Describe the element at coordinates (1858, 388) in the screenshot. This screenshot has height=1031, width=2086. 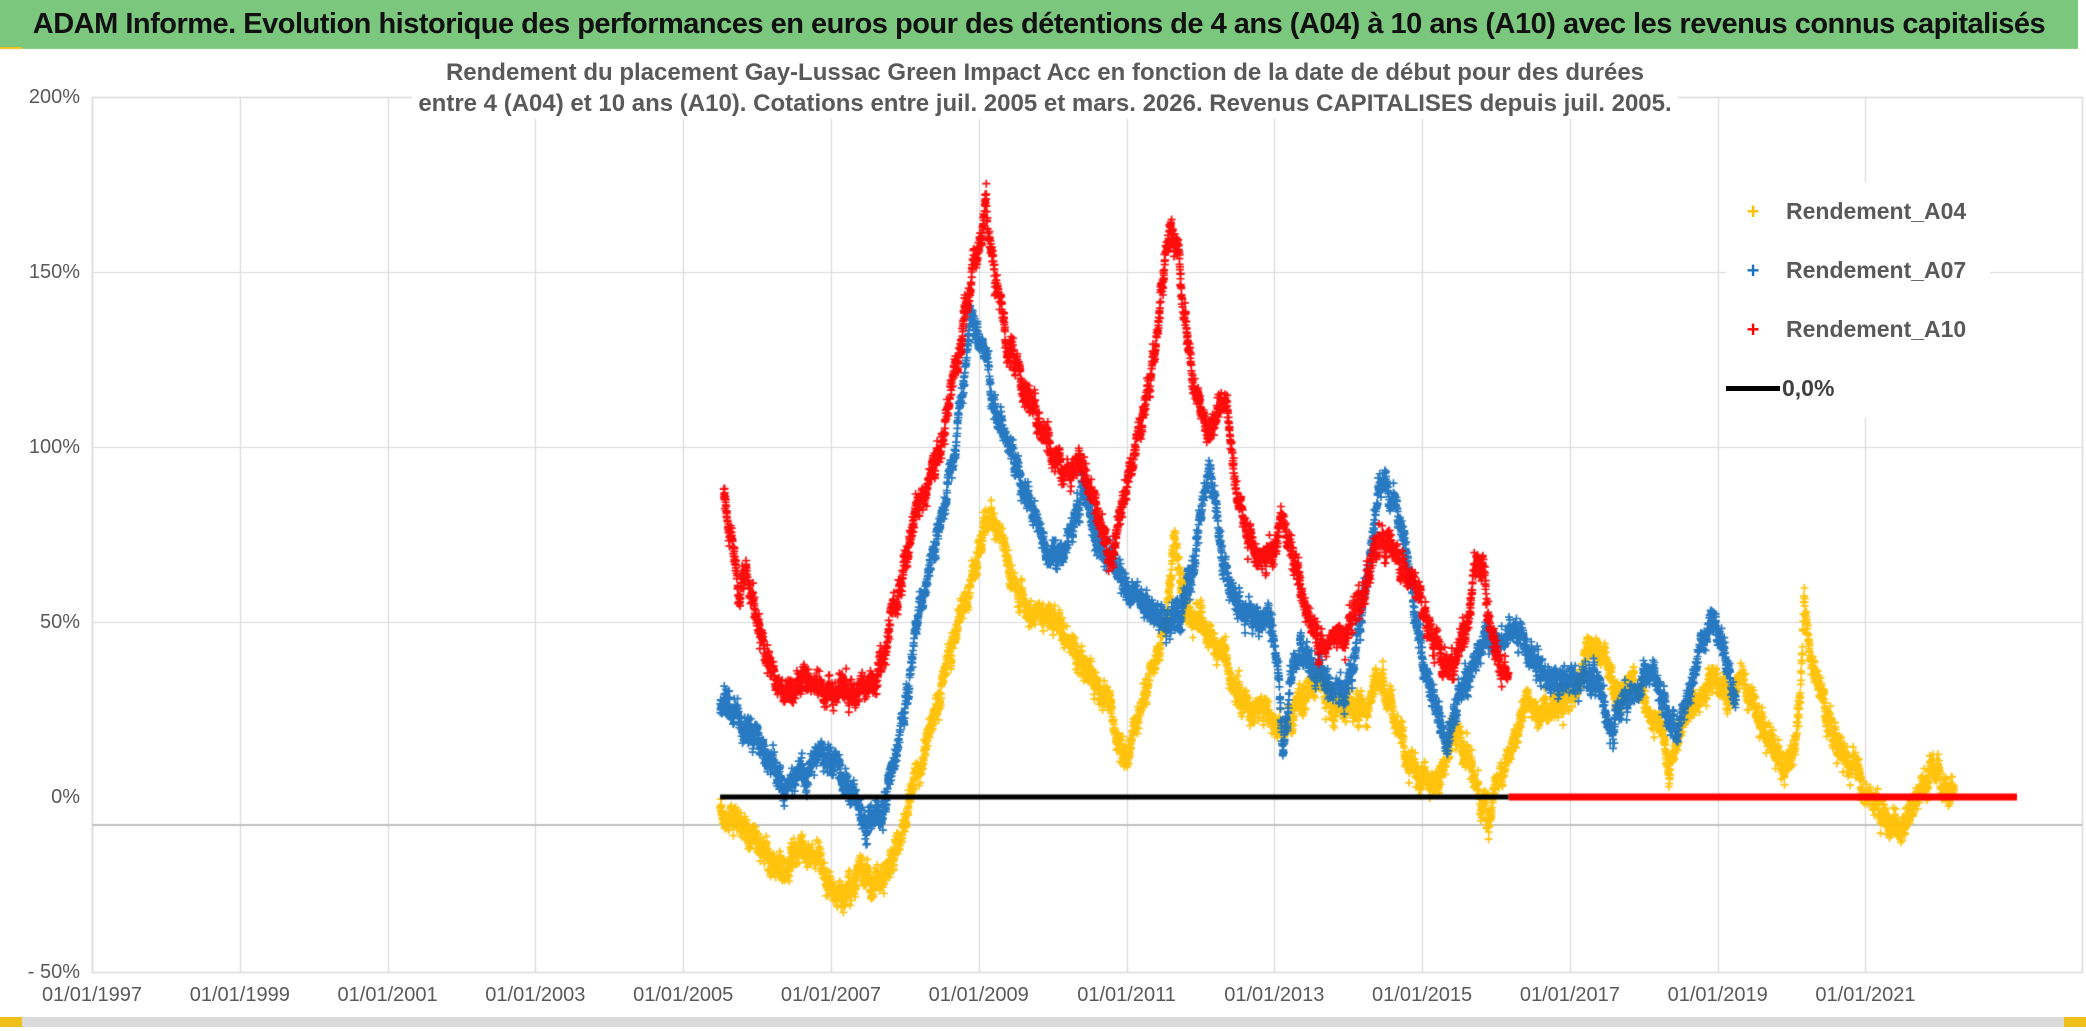
I see `legend-item-0-0-: 0,0%` at that location.